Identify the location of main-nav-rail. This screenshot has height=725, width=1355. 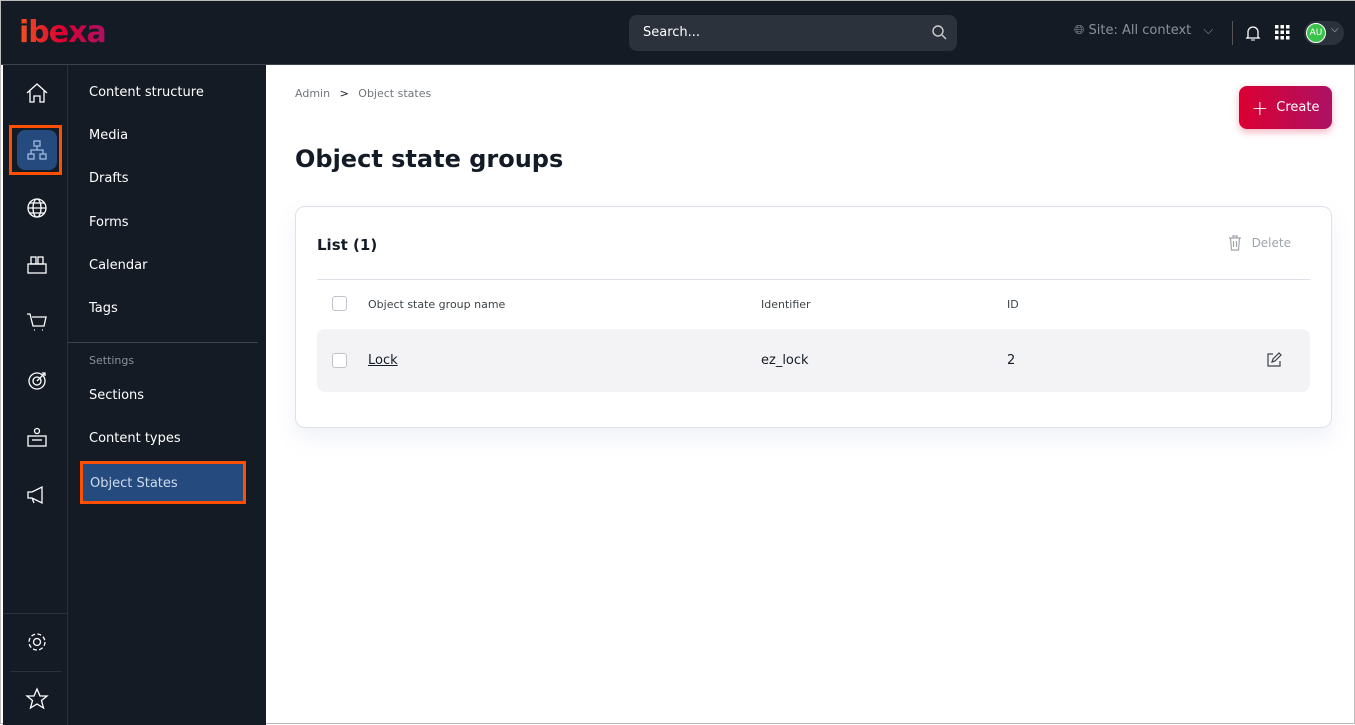
(35, 395).